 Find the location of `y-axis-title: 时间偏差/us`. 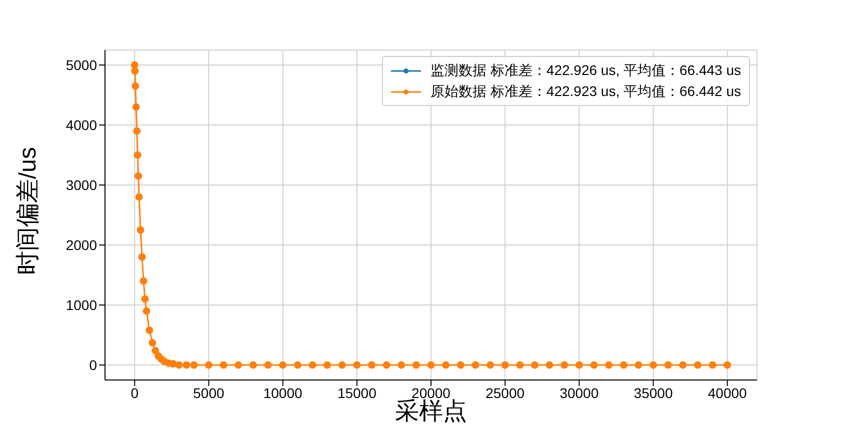

y-axis-title: 时间偏差/us is located at coordinates (28, 210).